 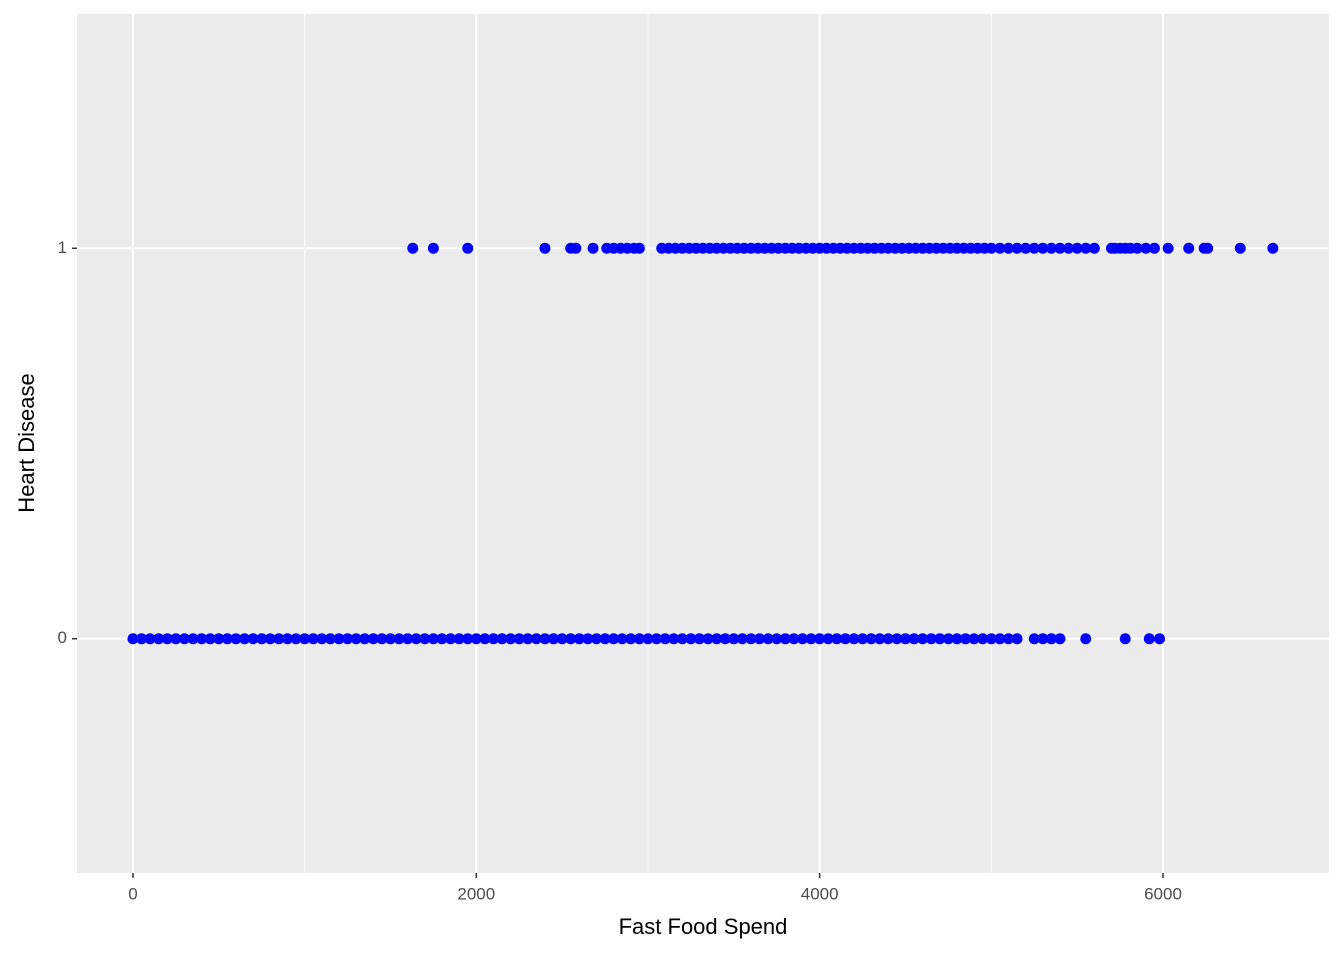 What do you see at coordinates (476, 893) in the screenshot?
I see `x-tick-label: 2000` at bounding box center [476, 893].